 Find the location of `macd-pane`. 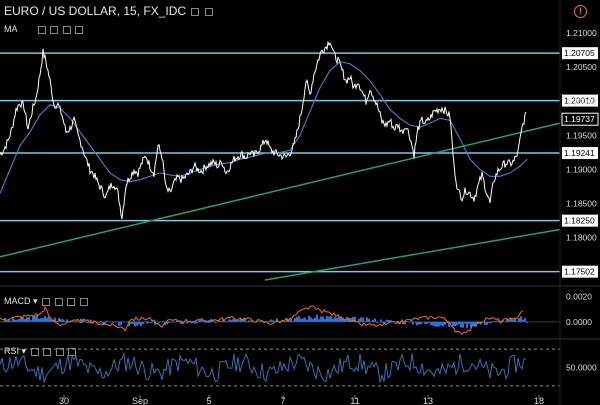

macd-pane is located at coordinates (280, 320).